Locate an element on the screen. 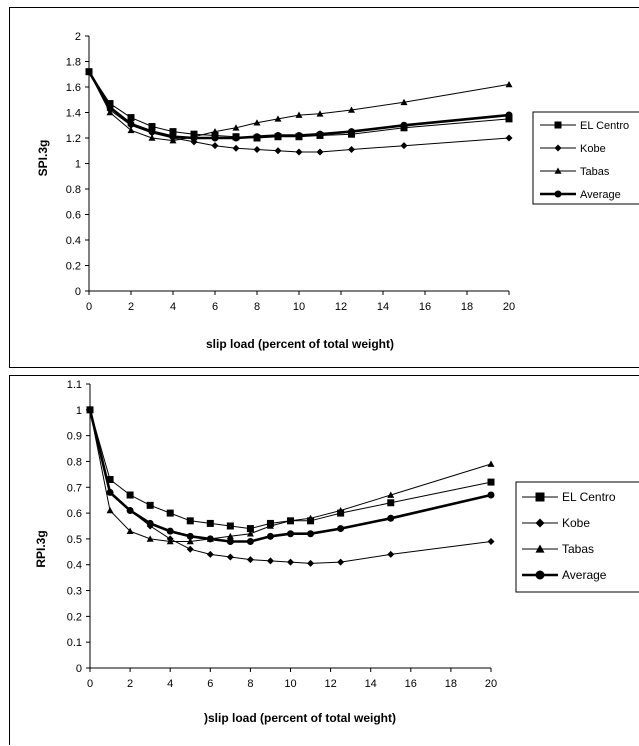  chart-rpi-x-tick-label: 2 is located at coordinates (130, 684).